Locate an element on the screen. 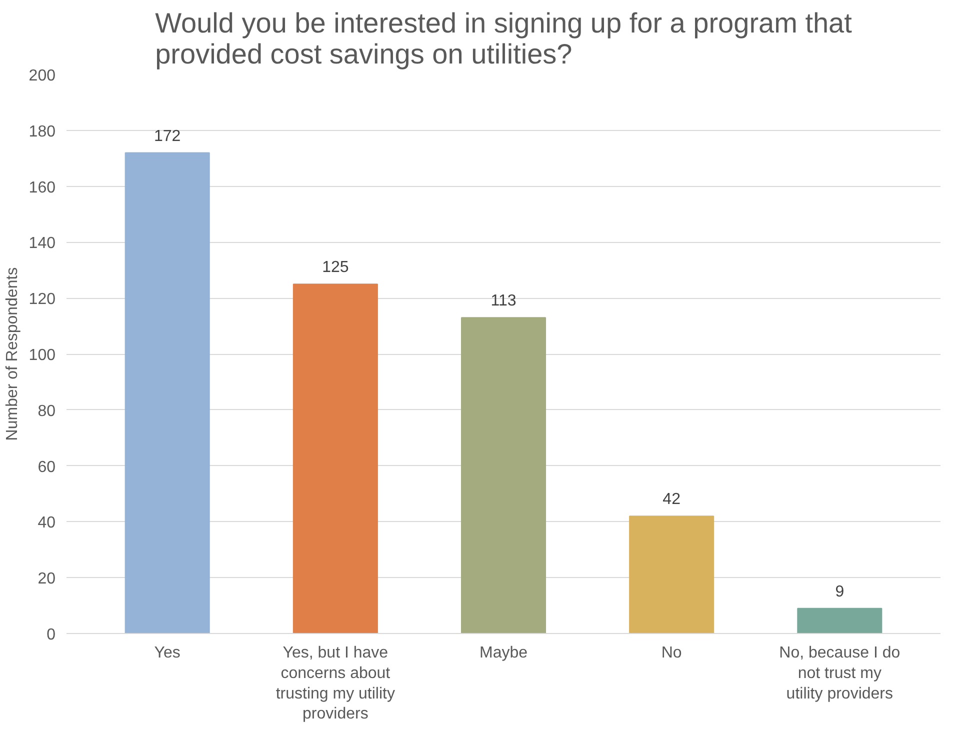  x-tick-label: Yes, but I have concerns about trusting my utility providers is located at coordinates (335, 683).